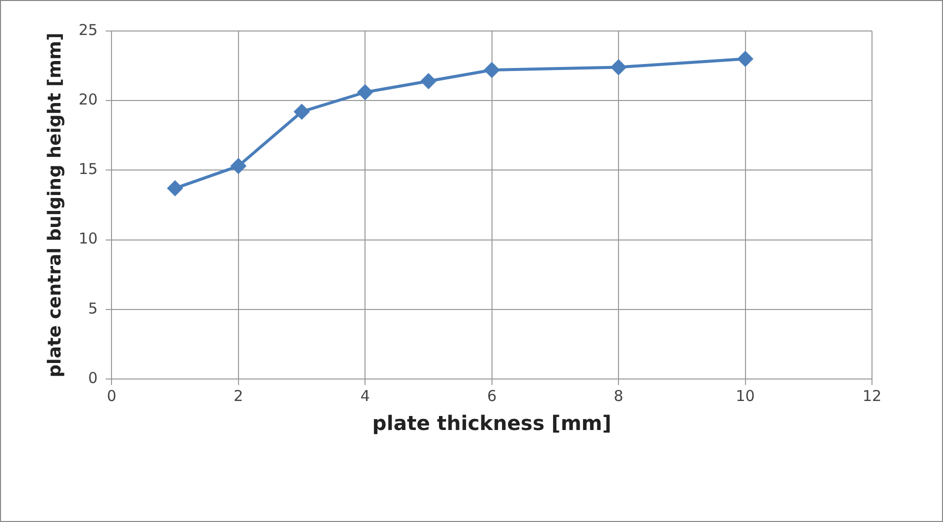  Describe the element at coordinates (365, 395) in the screenshot. I see `x-tick-label: 4` at that location.